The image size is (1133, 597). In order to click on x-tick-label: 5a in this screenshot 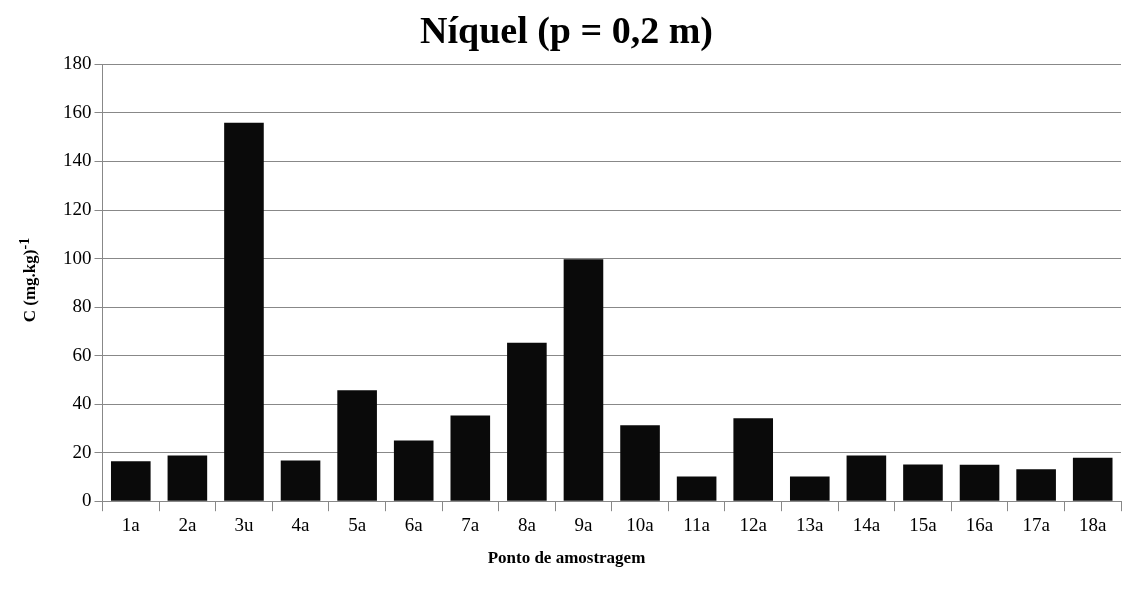, I will do `click(357, 524)`.